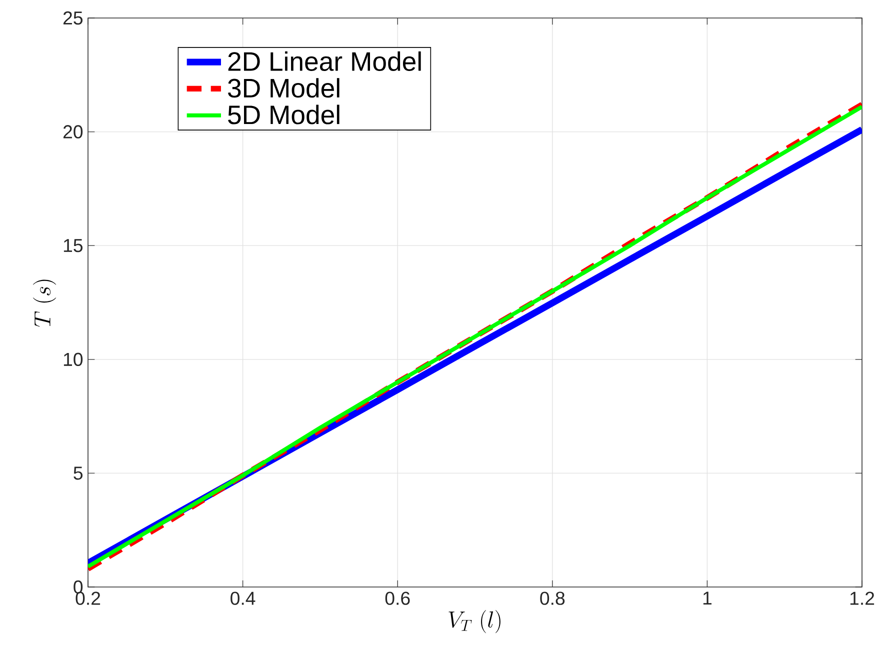  I want to click on x-tick-label: 0.4, so click(243, 598).